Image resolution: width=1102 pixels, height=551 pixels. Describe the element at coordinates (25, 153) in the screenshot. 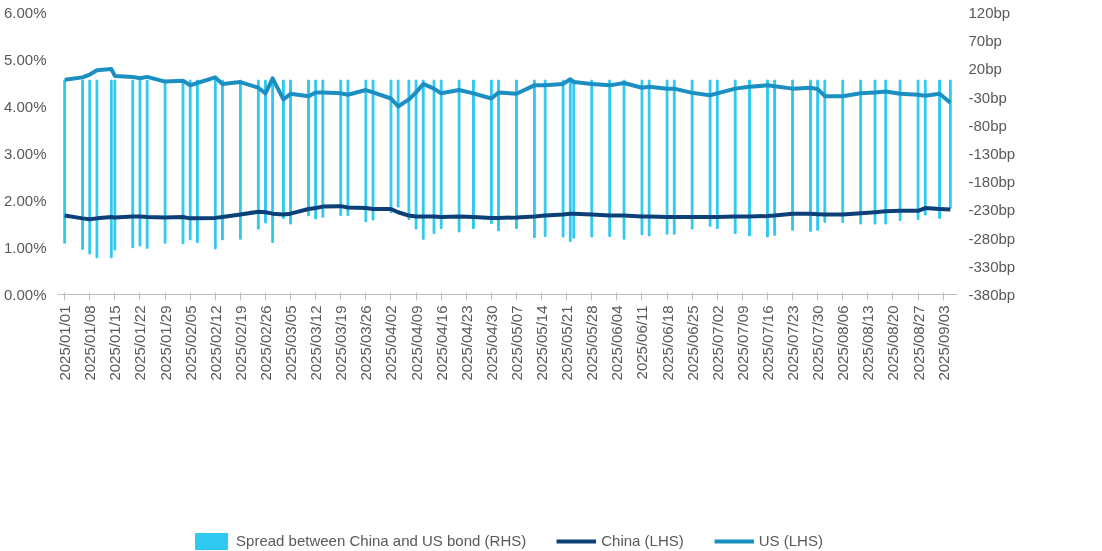

I see `y-tick-label: 3.00%` at that location.